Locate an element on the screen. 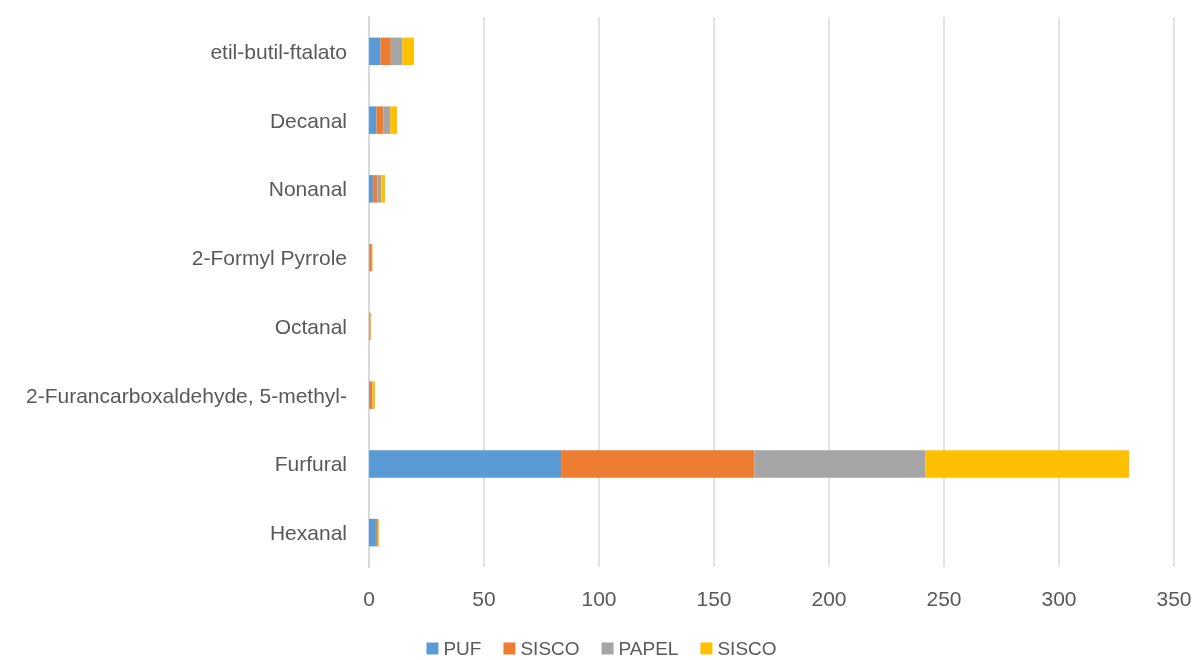 This screenshot has width=1203, height=660. x-tick-label: 300 is located at coordinates (1059, 598).